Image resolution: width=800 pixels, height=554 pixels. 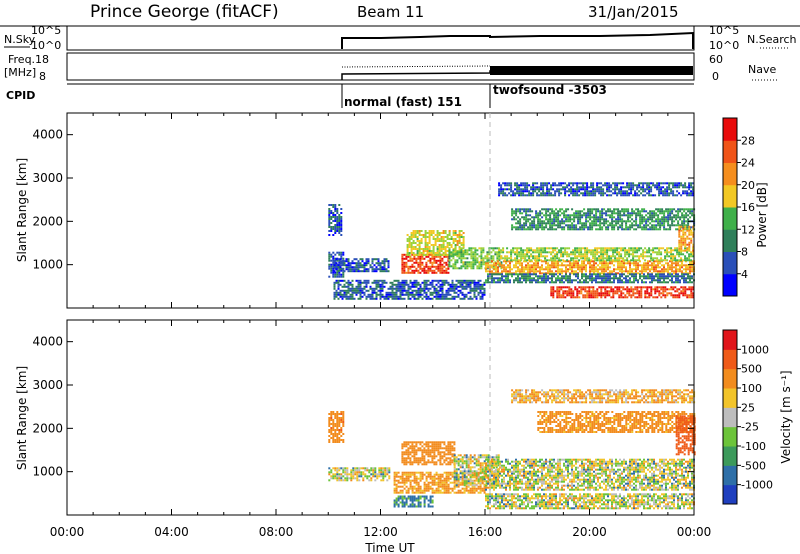 I want to click on velocity-data-layer, so click(x=512, y=449).